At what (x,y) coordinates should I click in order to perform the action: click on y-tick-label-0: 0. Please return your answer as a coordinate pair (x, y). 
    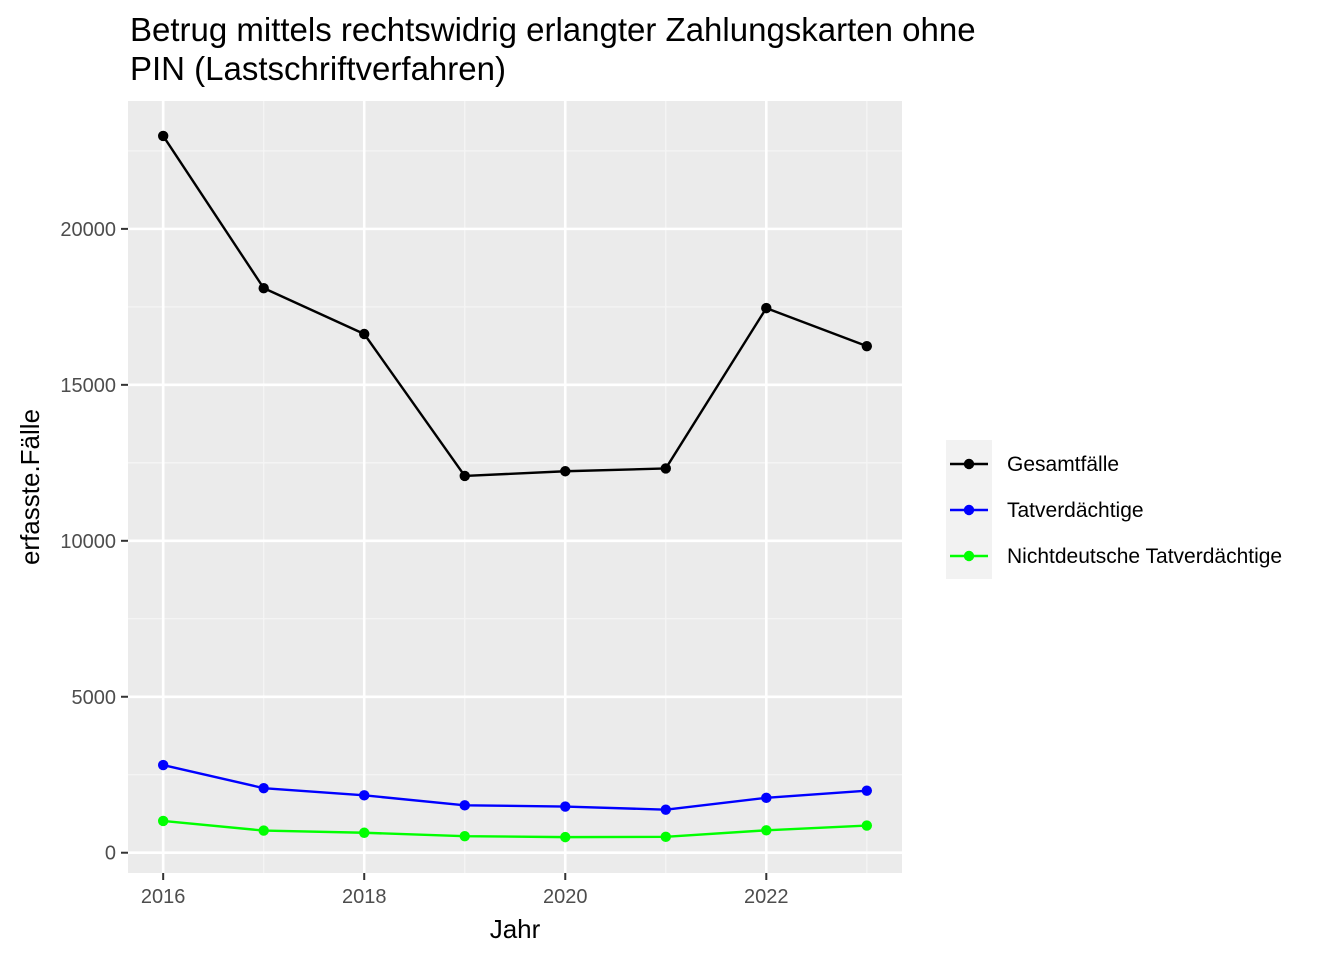
    Looking at the image, I should click on (110, 854).